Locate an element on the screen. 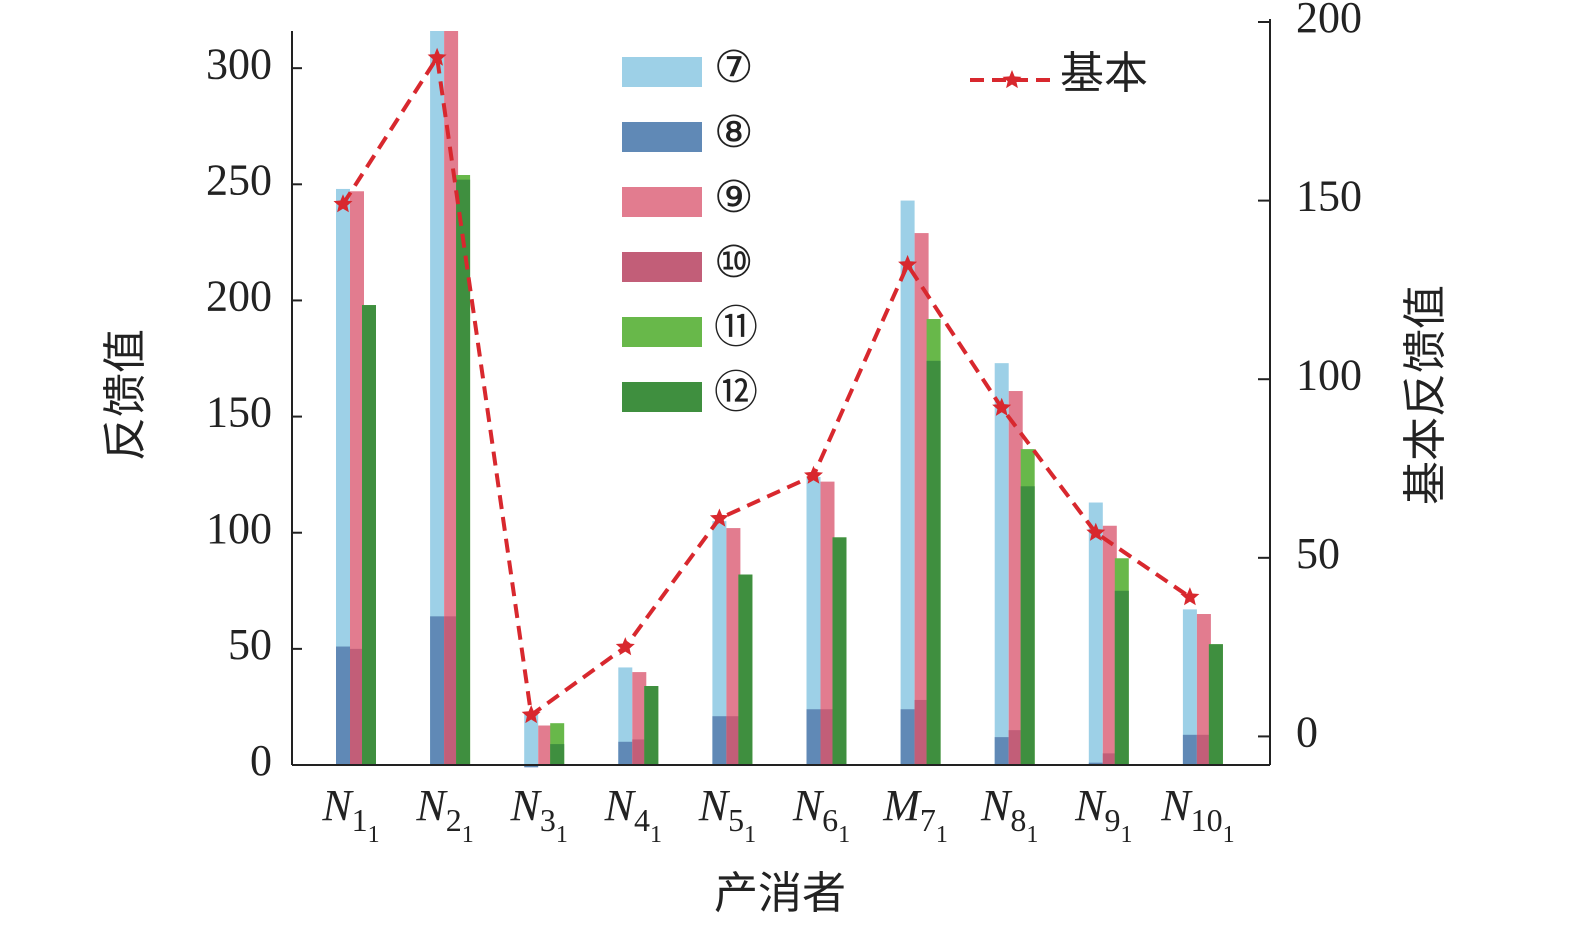  y2-tick-label: 50 is located at coordinates (1318, 553).